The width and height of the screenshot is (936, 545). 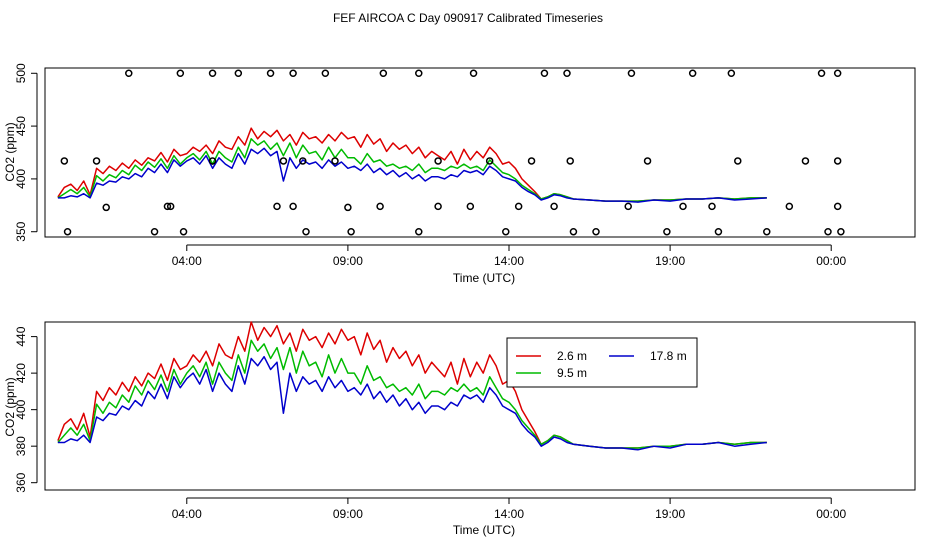 What do you see at coordinates (572, 373) in the screenshot?
I see `legend-label-9-5m: 9.5 m` at bounding box center [572, 373].